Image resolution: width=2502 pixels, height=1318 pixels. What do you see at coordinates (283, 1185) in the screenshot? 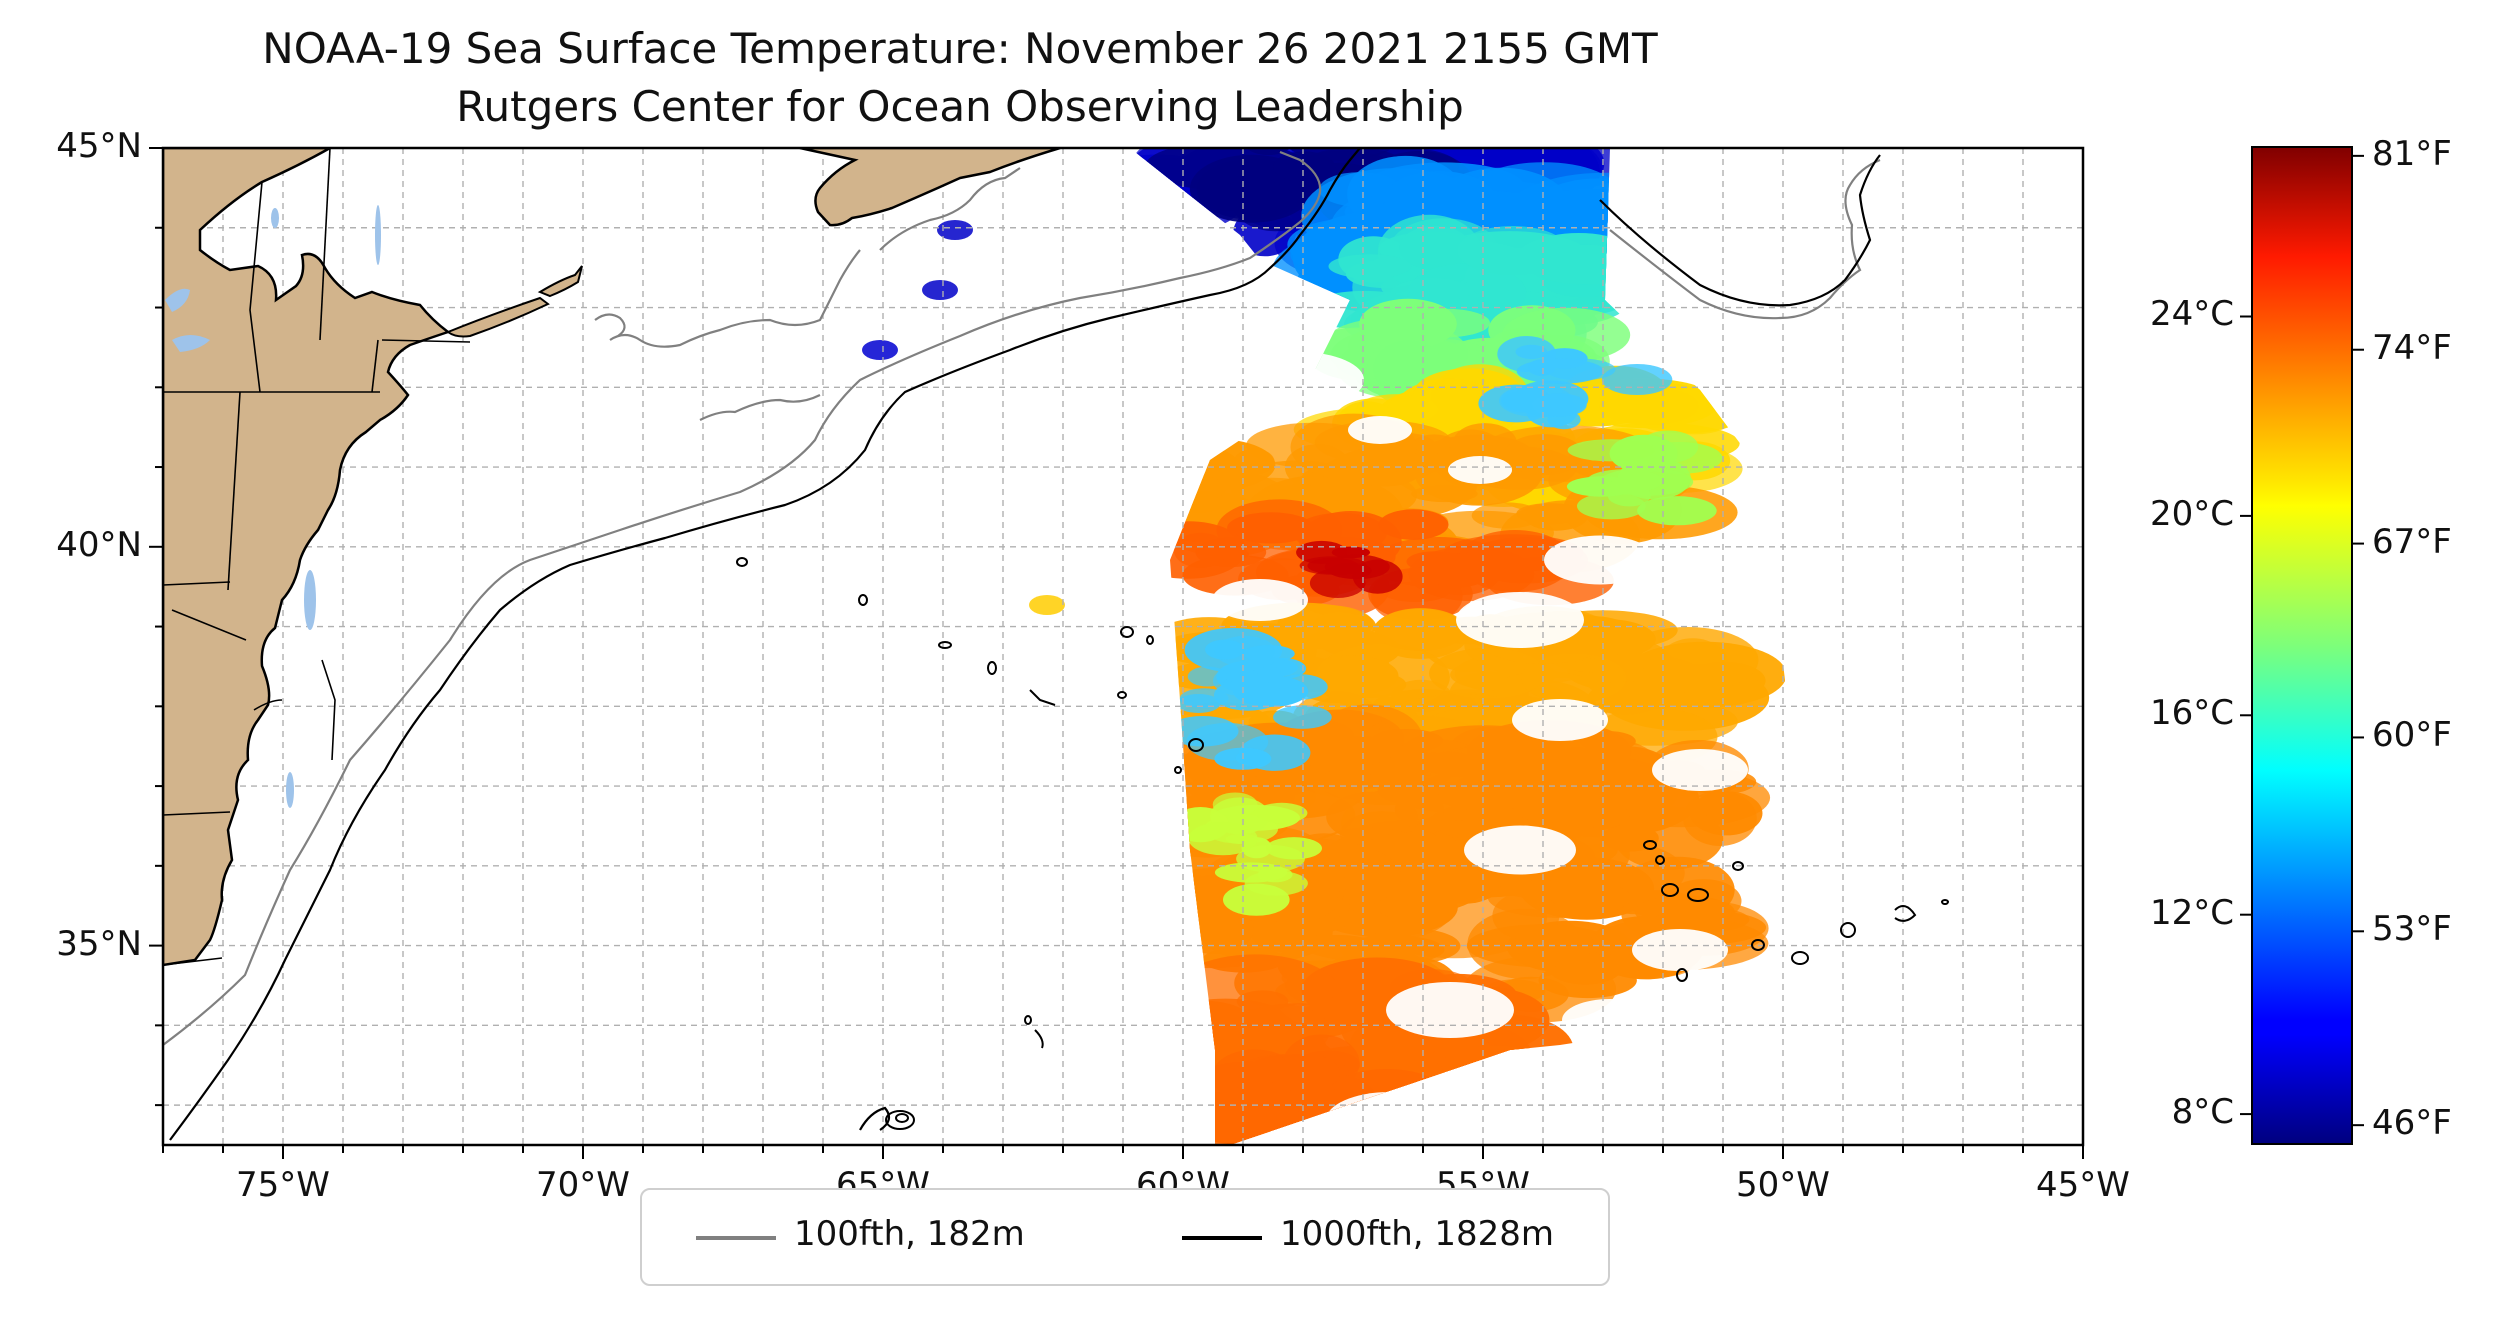
I see `x-tick-label: 75°W` at bounding box center [283, 1185].